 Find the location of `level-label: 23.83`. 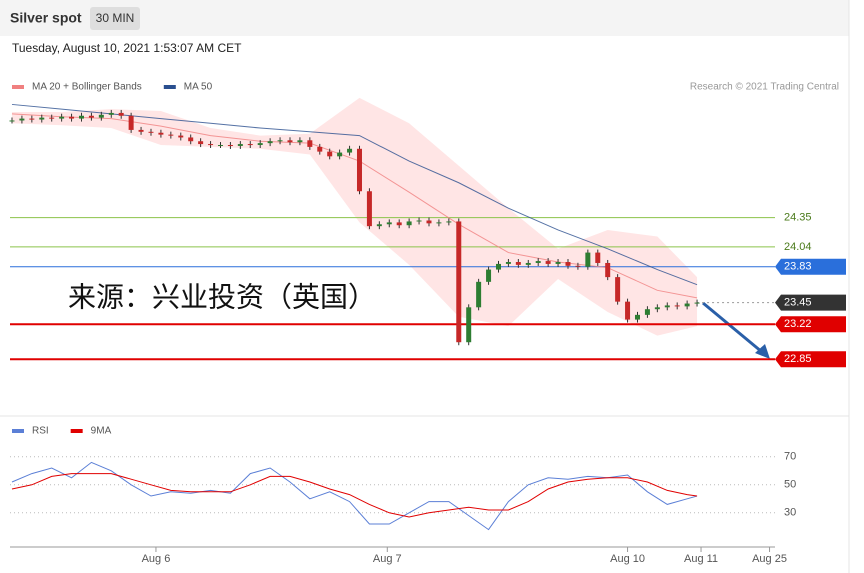

level-label: 23.83 is located at coordinates (798, 267).